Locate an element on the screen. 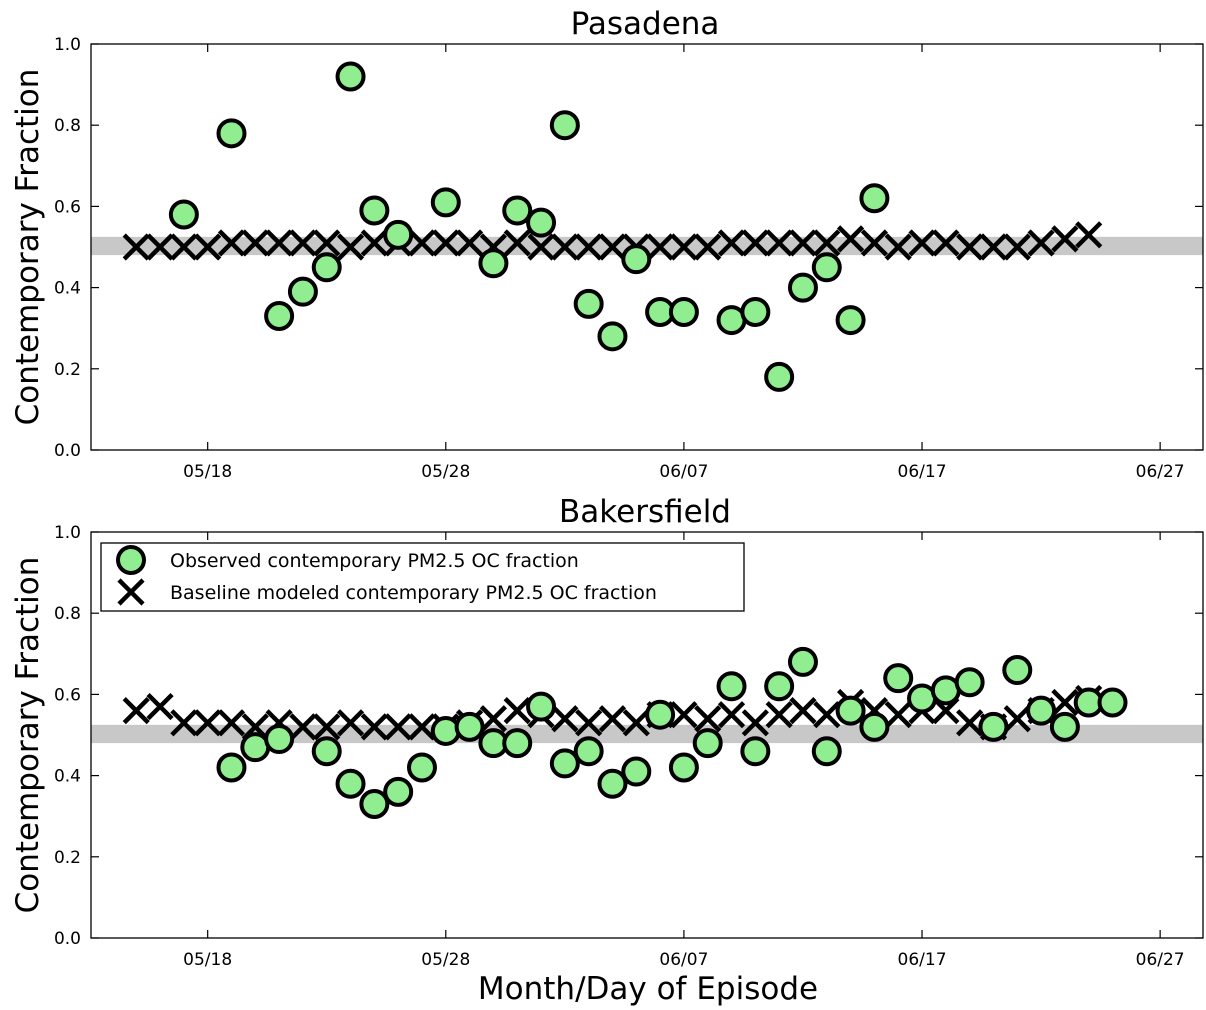 The height and width of the screenshot is (1010, 1206). x-tick-label: 06/27 is located at coordinates (1160, 960).